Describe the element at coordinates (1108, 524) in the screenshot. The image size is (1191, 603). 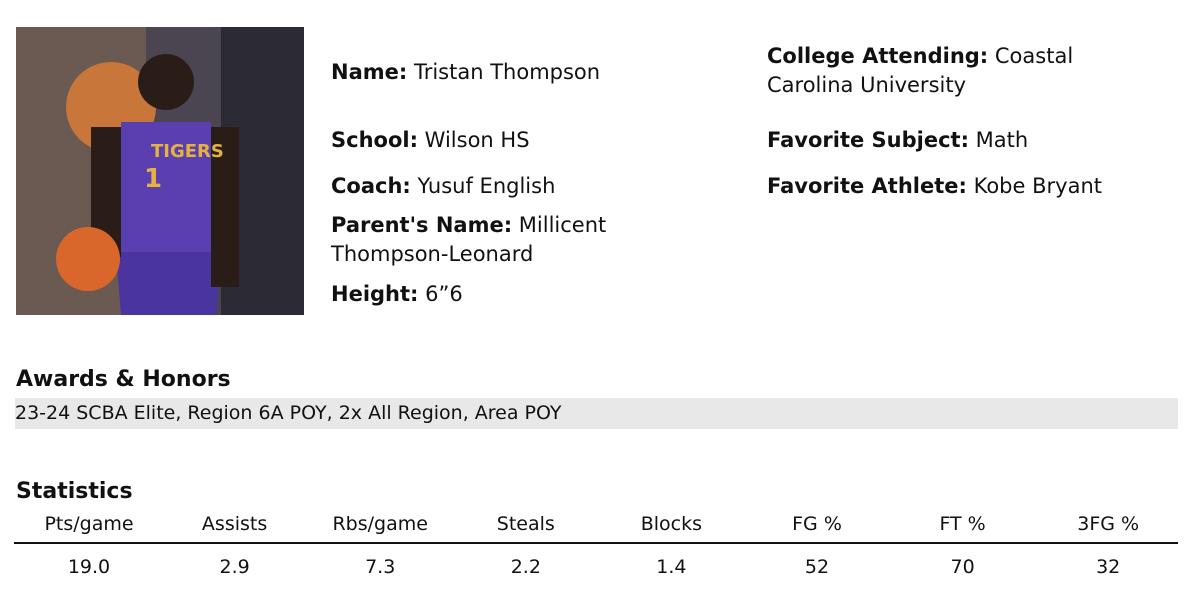
I see `stat-header: 3FG %` at that location.